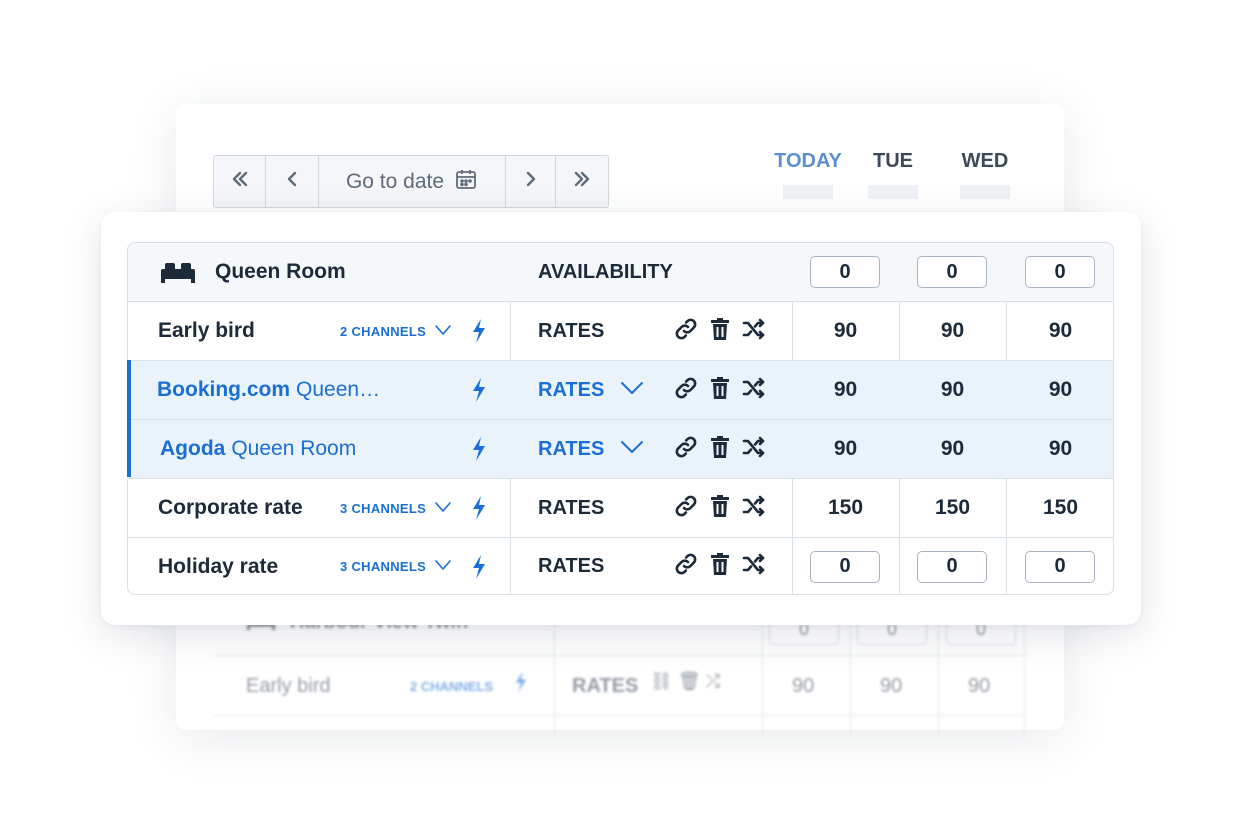  I want to click on selected-rows-accent, so click(129, 418).